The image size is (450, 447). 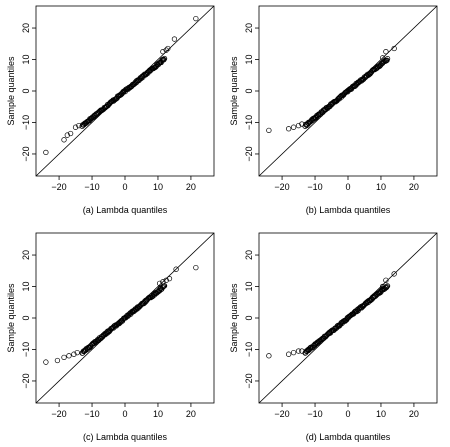 I want to click on panel-caption: (c) Lambda quantiles, so click(x=125, y=437).